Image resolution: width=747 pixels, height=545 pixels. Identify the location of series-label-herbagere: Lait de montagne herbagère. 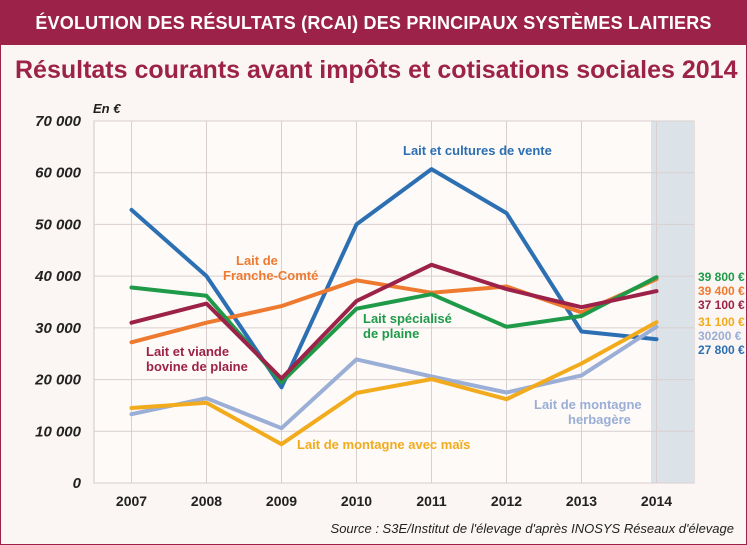
(589, 412).